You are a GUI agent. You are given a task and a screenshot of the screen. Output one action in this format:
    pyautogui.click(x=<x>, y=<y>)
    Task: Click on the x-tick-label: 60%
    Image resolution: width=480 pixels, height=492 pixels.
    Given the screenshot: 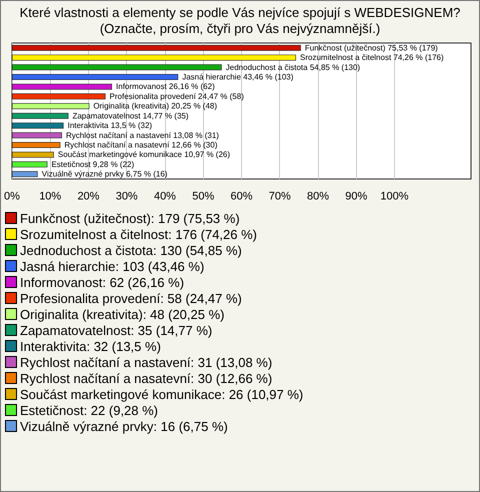 What is the action you would take?
    pyautogui.click(x=241, y=196)
    